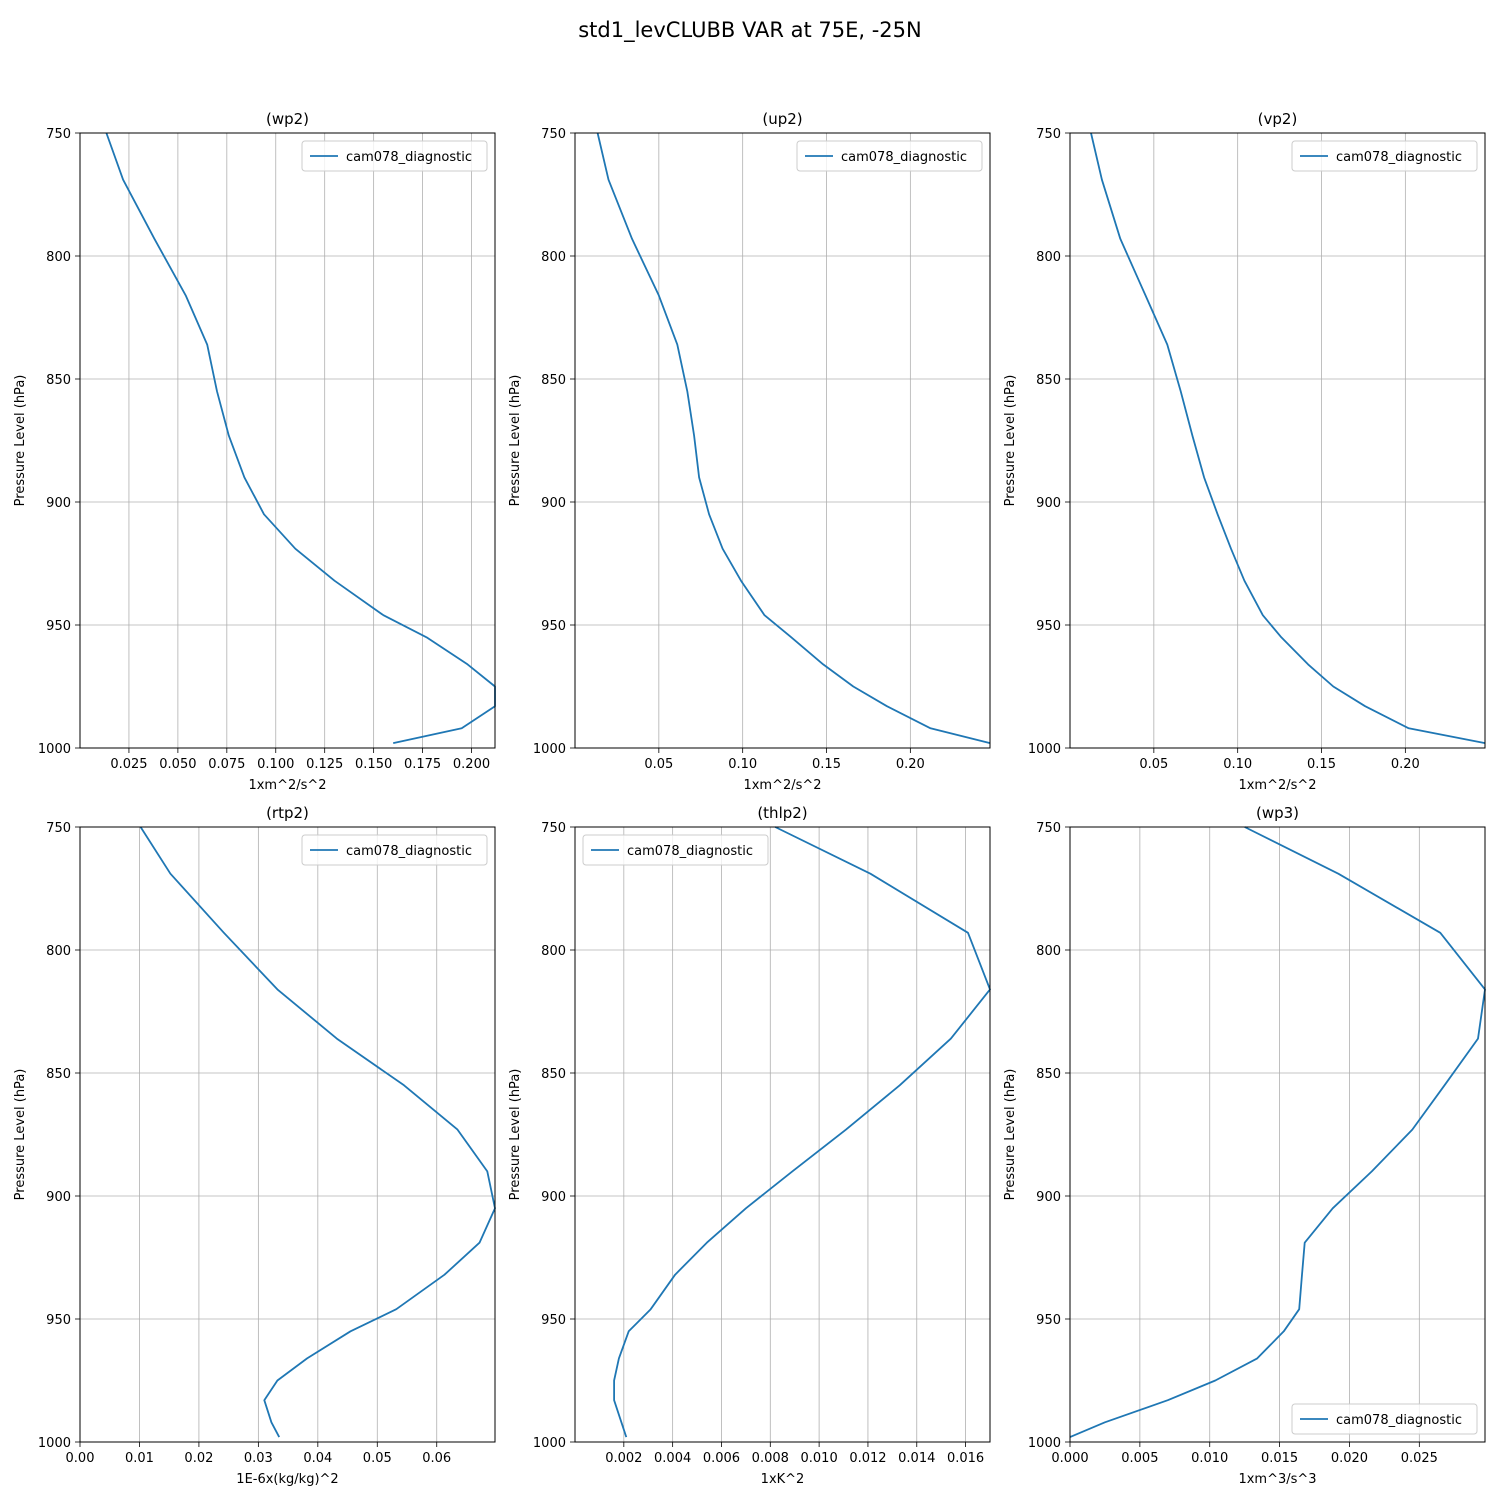  I want to click on x-tick-label: 0.125, so click(324, 764).